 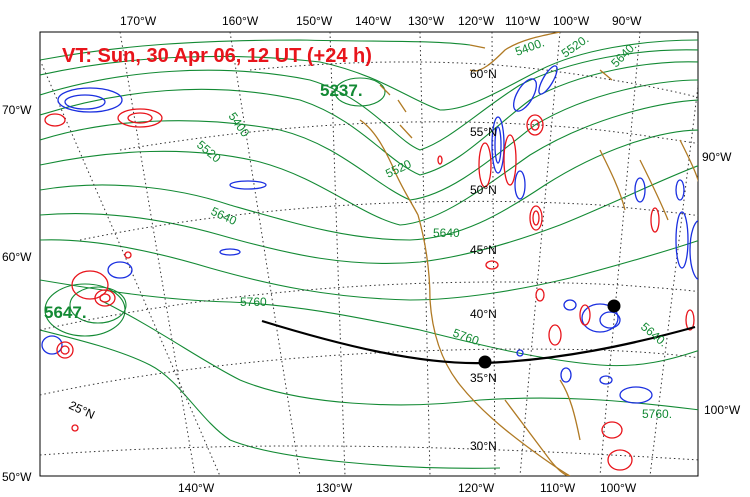 What do you see at coordinates (485, 362) in the screenshot?
I see `cross-section-point-west` at bounding box center [485, 362].